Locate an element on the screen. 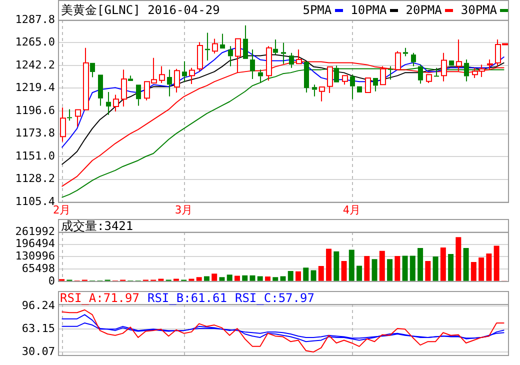 The width and height of the screenshot is (520, 365). legend-label: 5PMA is located at coordinates (317, 10).